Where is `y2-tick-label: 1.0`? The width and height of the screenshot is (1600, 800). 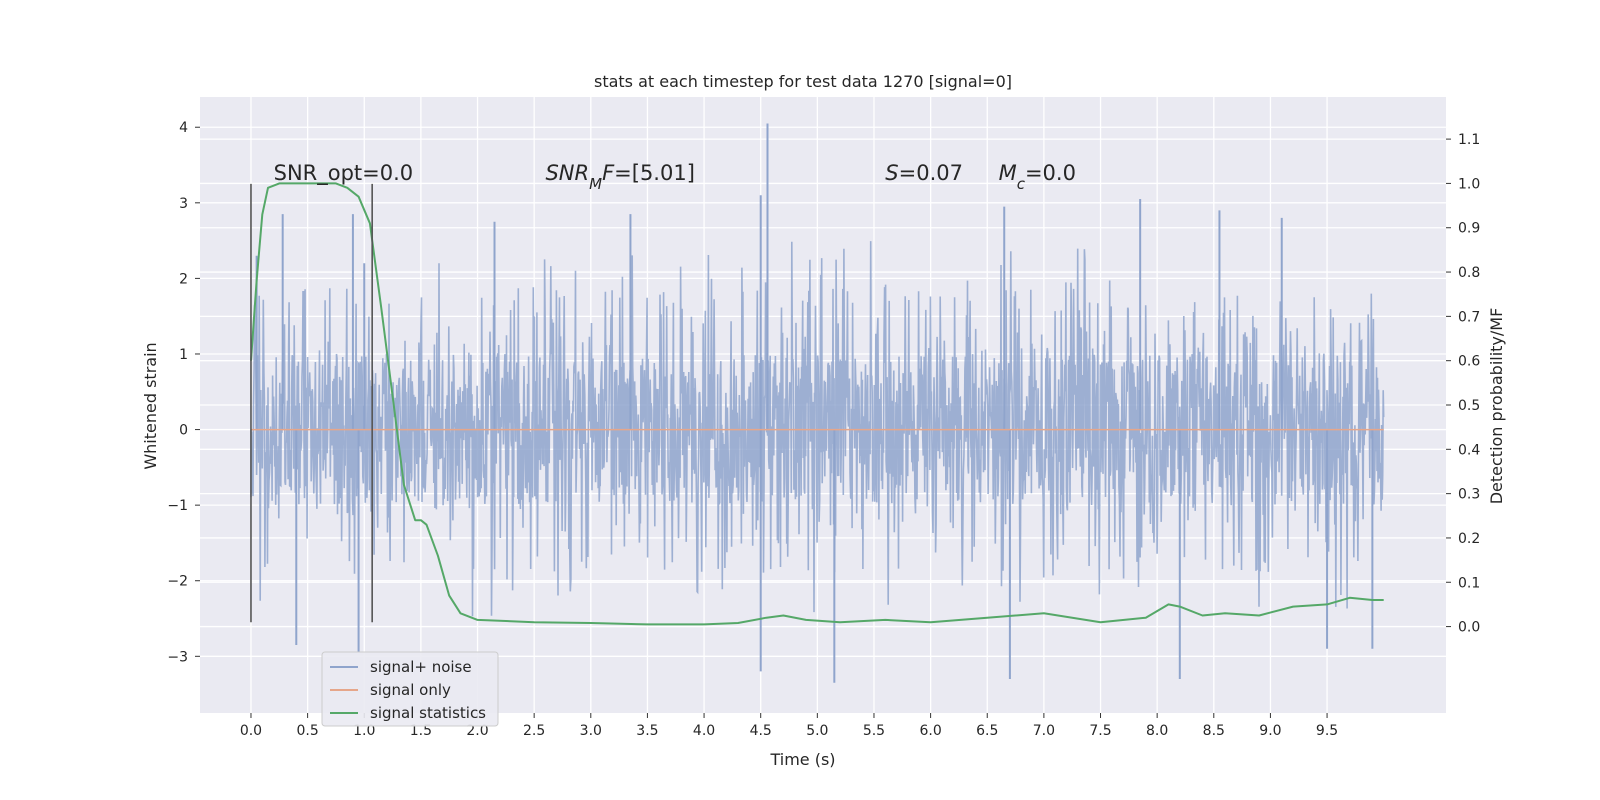 y2-tick-label: 1.0 is located at coordinates (1469, 184).